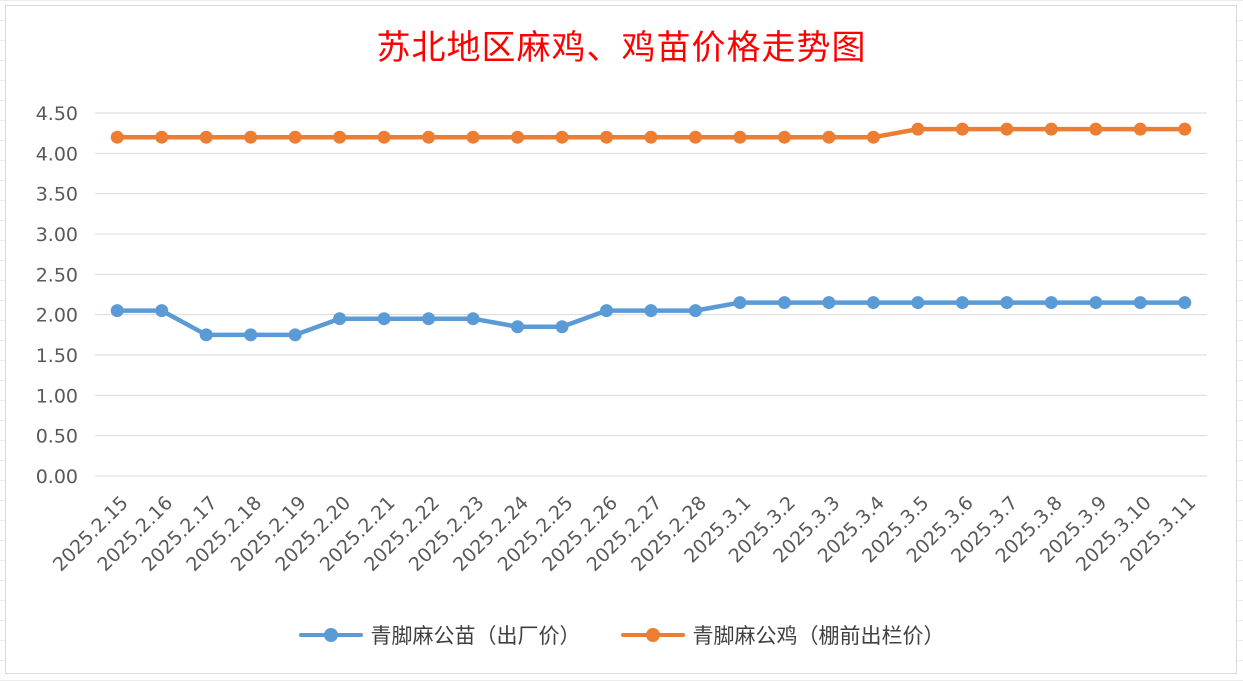 This screenshot has height=681, width=1243. What do you see at coordinates (57, 477) in the screenshot?
I see `y-tick-label: 0.00` at bounding box center [57, 477].